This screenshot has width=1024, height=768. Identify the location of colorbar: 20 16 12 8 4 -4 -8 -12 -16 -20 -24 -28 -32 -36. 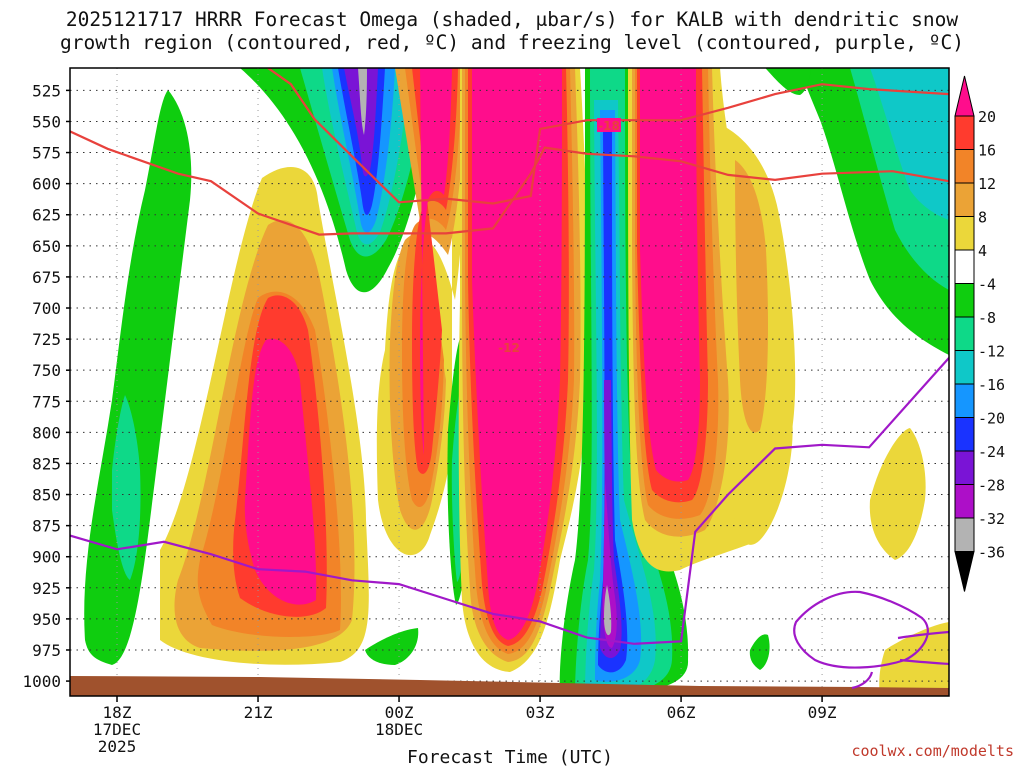
(979, 333).